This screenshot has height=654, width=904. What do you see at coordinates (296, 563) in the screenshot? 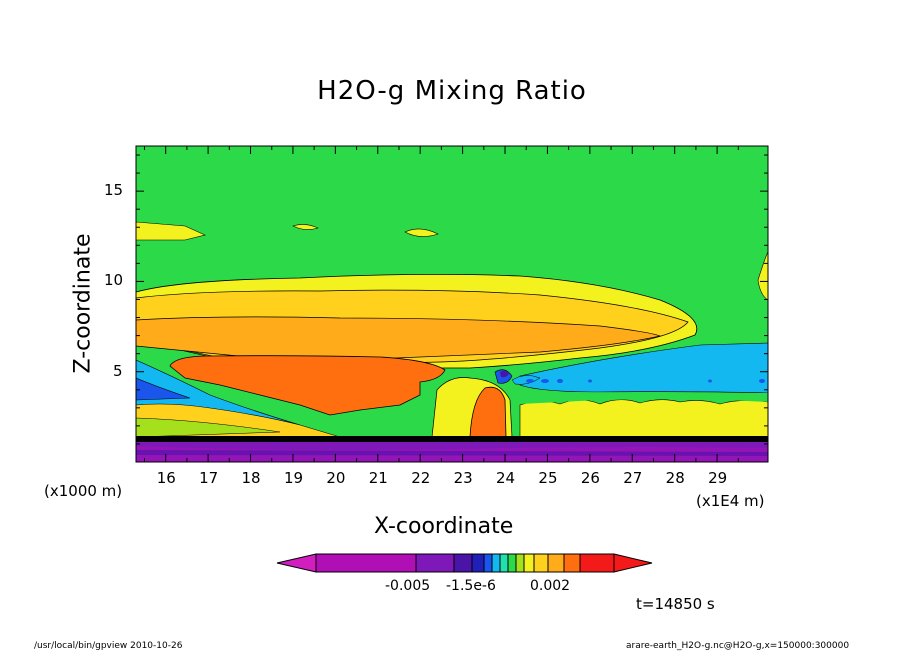
I see `colorbar-arrow-left` at bounding box center [296, 563].